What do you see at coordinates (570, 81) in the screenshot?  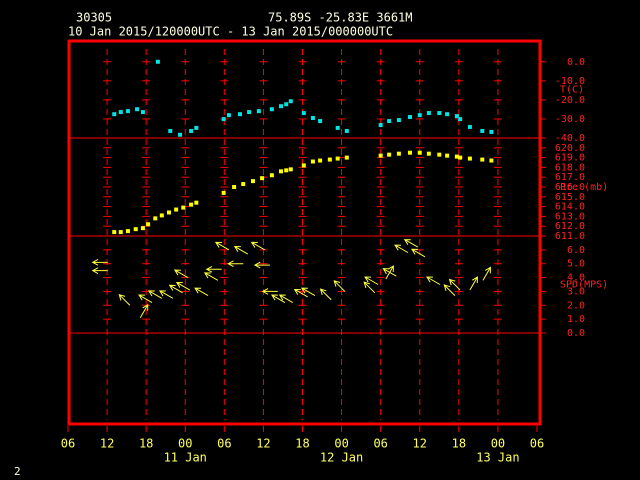 I see `y-tick-label: -10.0` at bounding box center [570, 81].